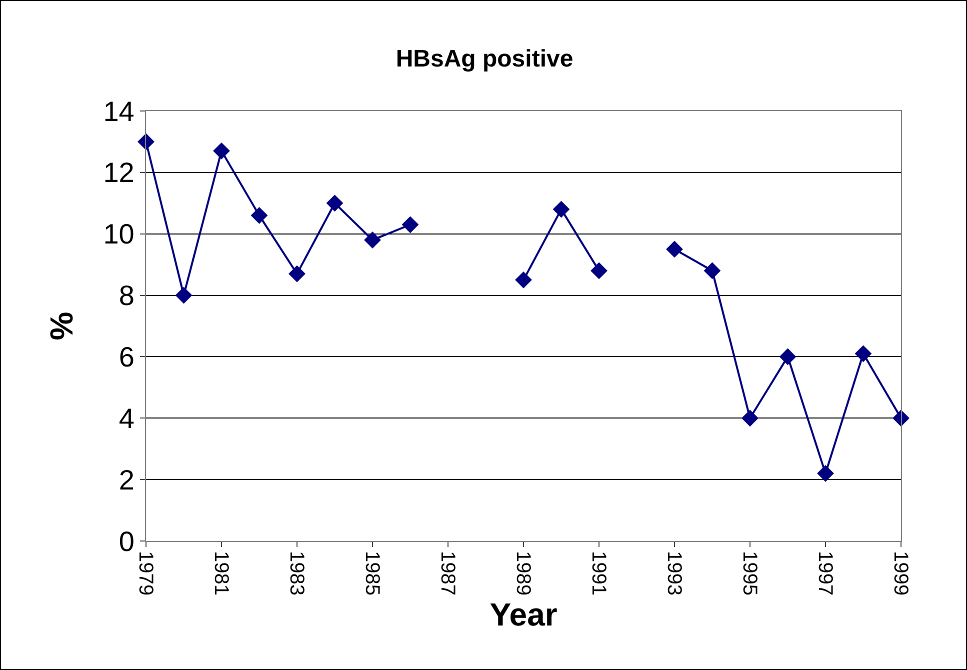 The width and height of the screenshot is (967, 670). Describe the element at coordinates (126, 541) in the screenshot. I see `y-tick-label: 0` at that location.